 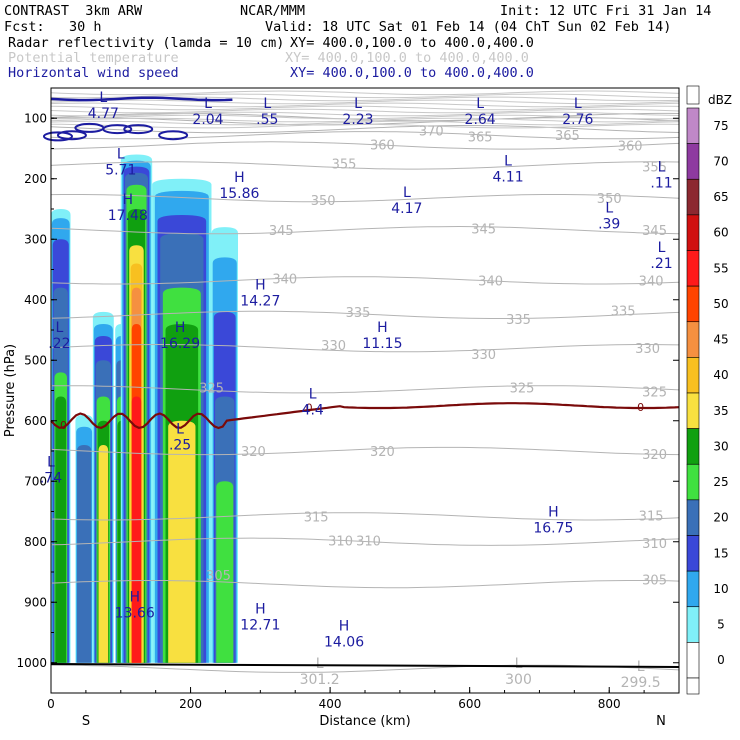 What do you see at coordinates (313, 411) in the screenshot?
I see `extremum-value: 4.4` at bounding box center [313, 411].